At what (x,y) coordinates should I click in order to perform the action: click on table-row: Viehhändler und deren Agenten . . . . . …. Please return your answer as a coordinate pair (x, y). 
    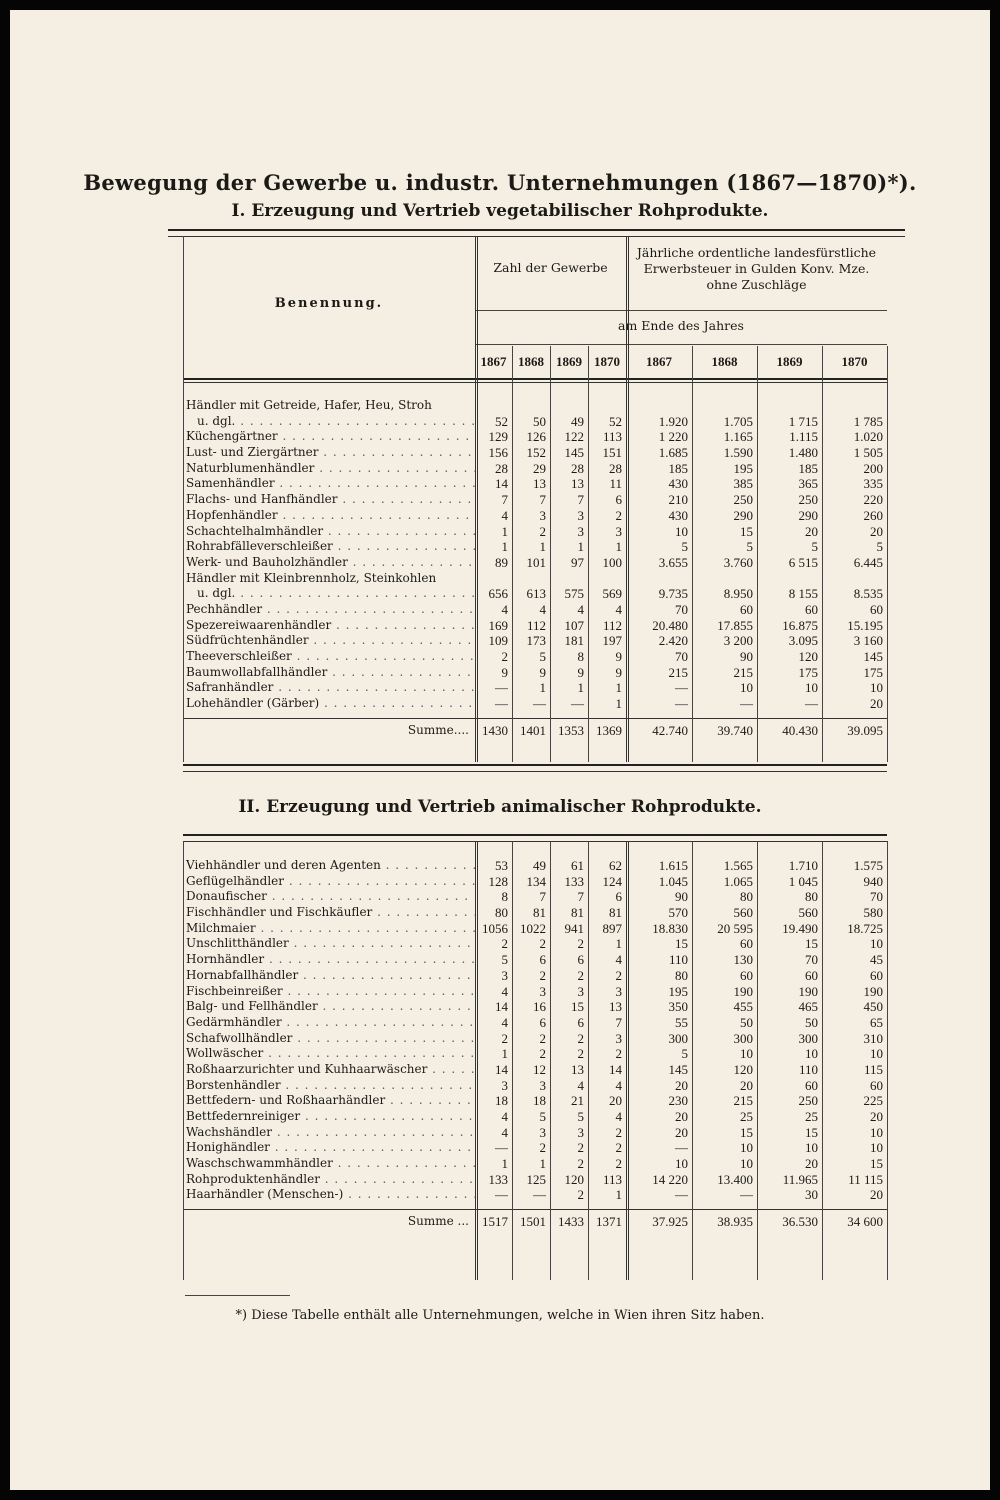
    Looking at the image, I should click on (535, 866).